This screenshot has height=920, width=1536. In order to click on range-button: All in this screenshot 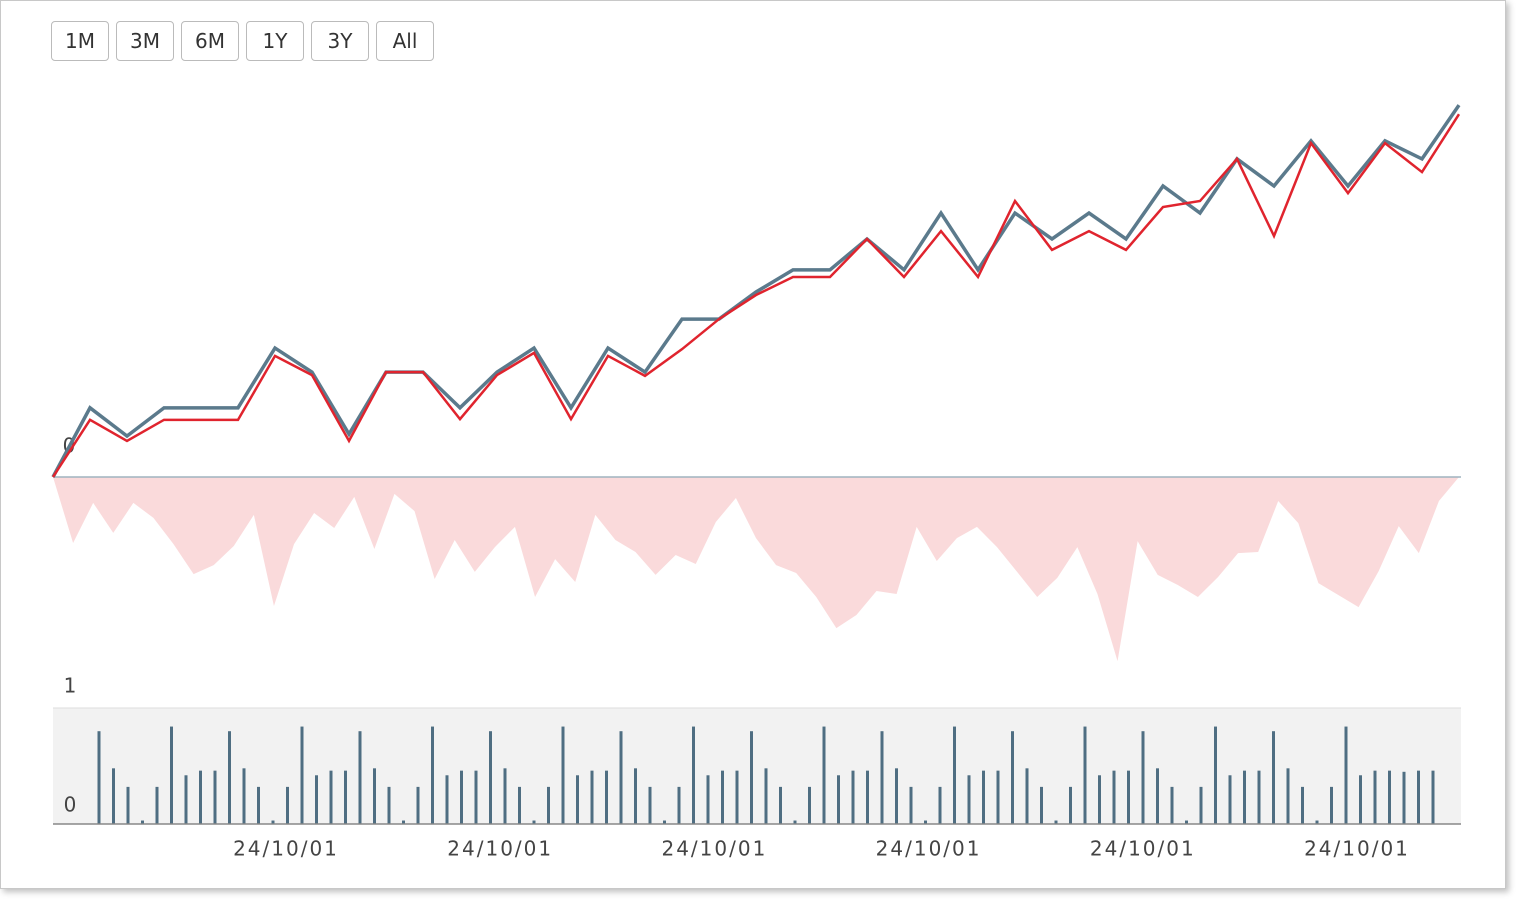, I will do `click(405, 41)`.